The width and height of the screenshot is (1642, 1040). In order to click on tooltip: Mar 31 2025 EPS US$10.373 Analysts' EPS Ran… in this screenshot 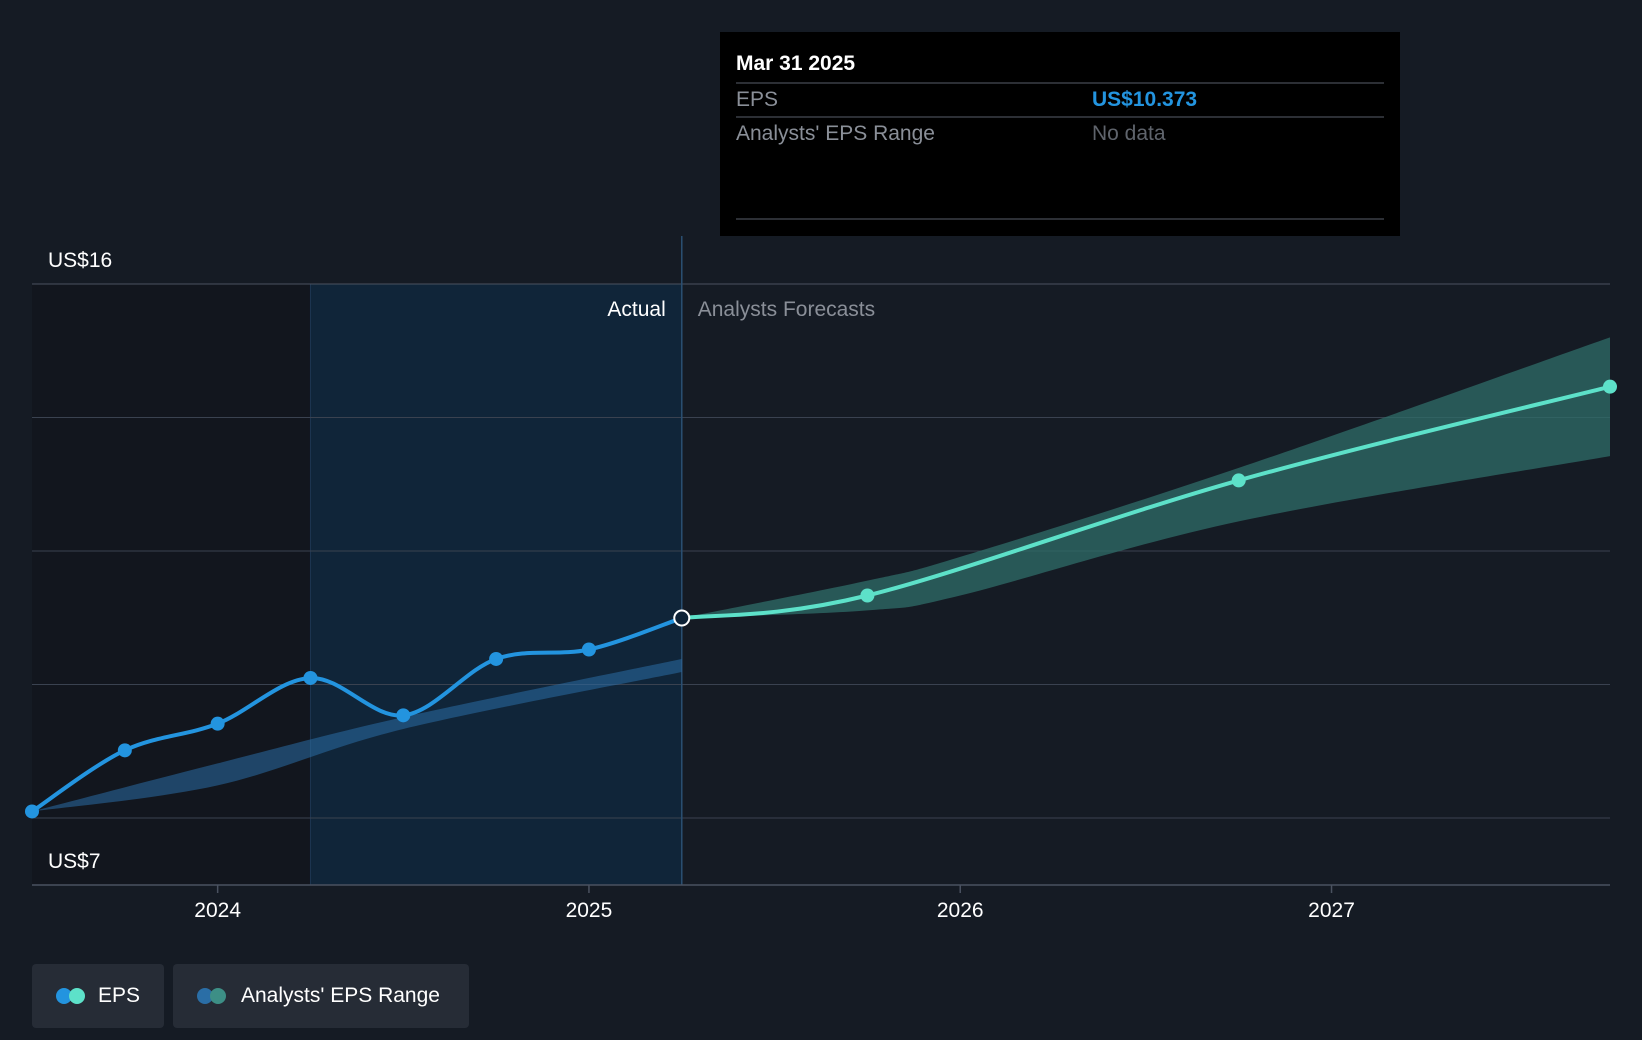, I will do `click(1060, 134)`.